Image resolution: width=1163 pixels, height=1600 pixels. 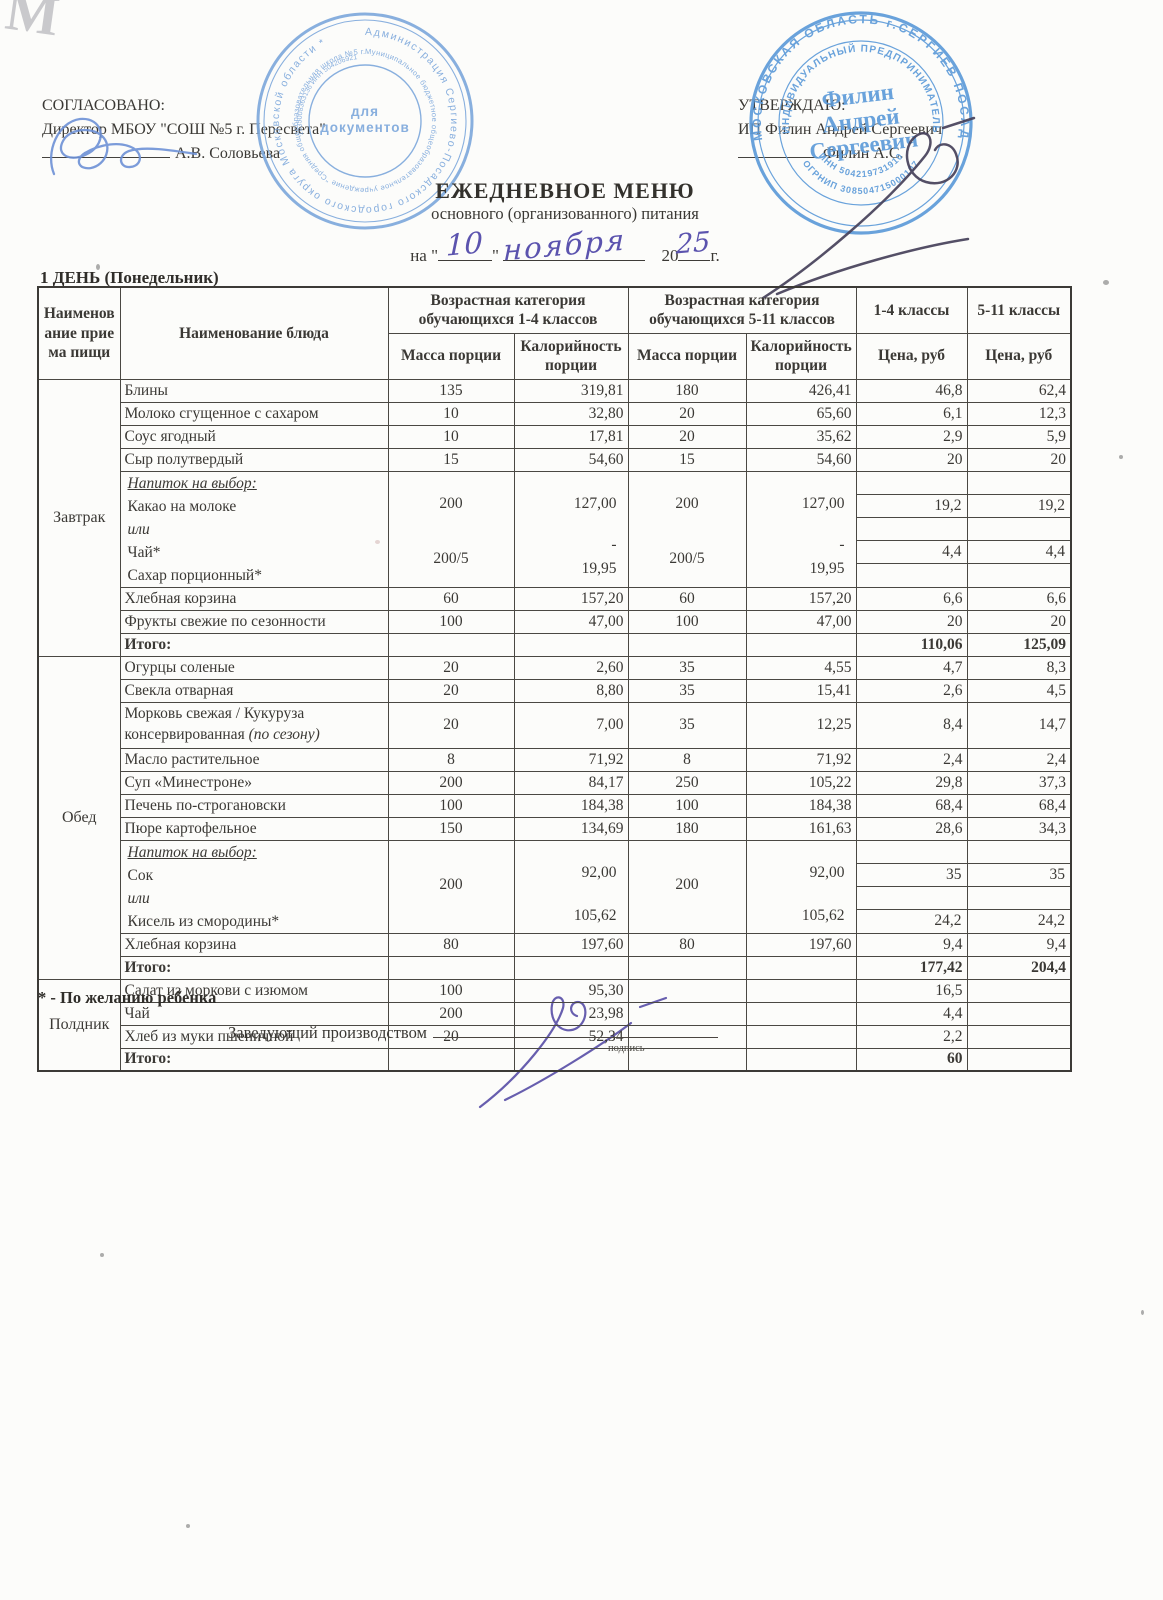 I want to click on table-row: Сыр полутвердый 15 54,60 15 54,60 20 20, so click(x=555, y=459).